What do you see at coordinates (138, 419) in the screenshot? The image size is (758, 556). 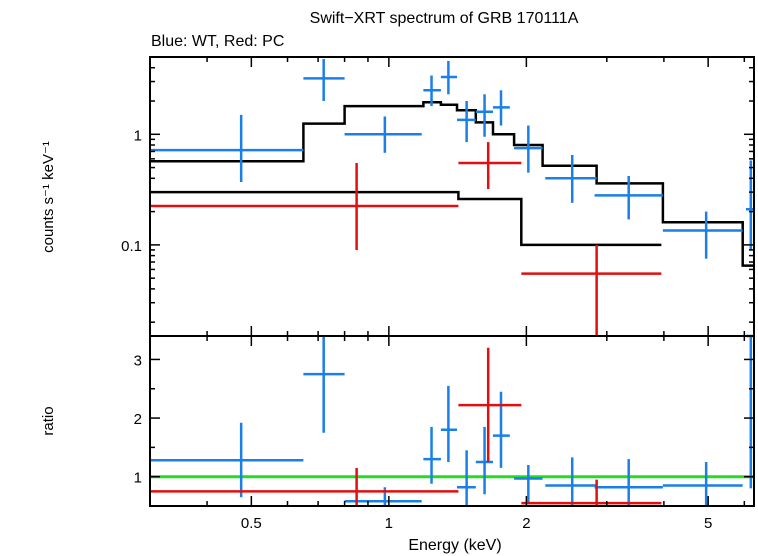 I see `ratio-y-tick-label: 2` at bounding box center [138, 419].